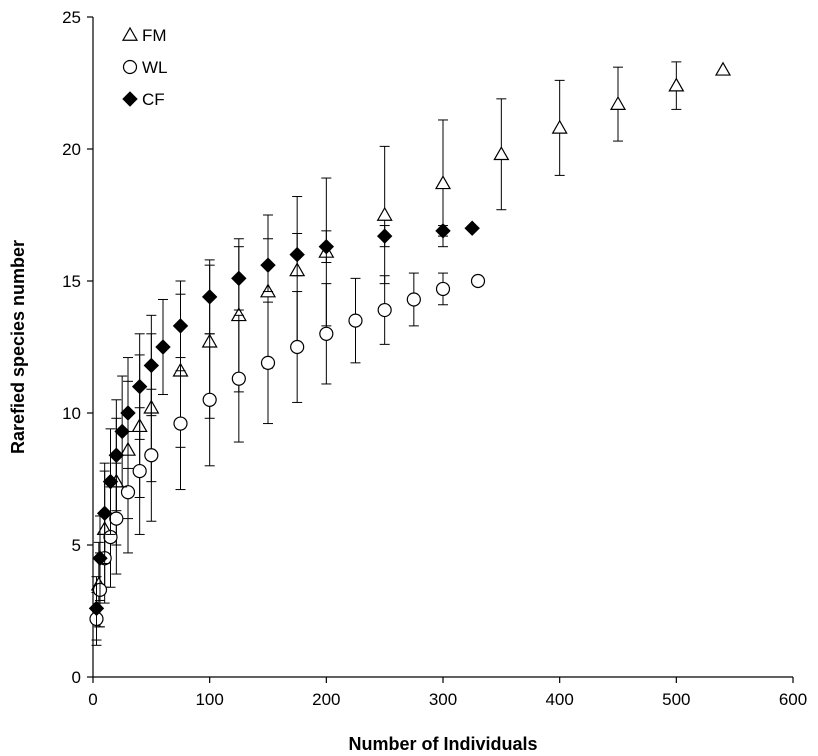  I want to click on legend-item-fm: FM, so click(144, 35).